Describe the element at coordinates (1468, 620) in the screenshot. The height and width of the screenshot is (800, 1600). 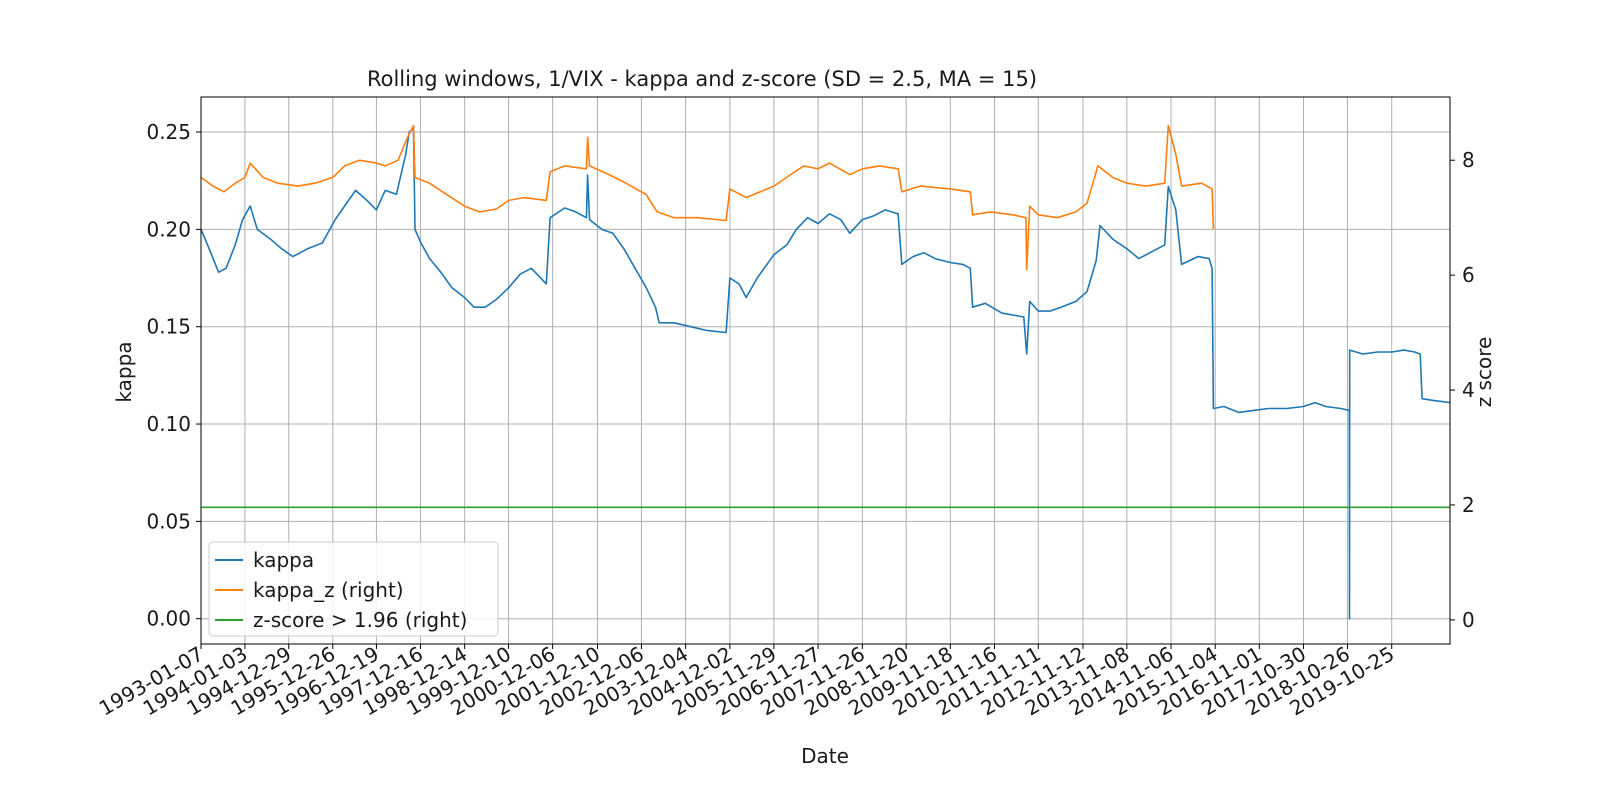
I see `y-right-tick-label: 0` at that location.